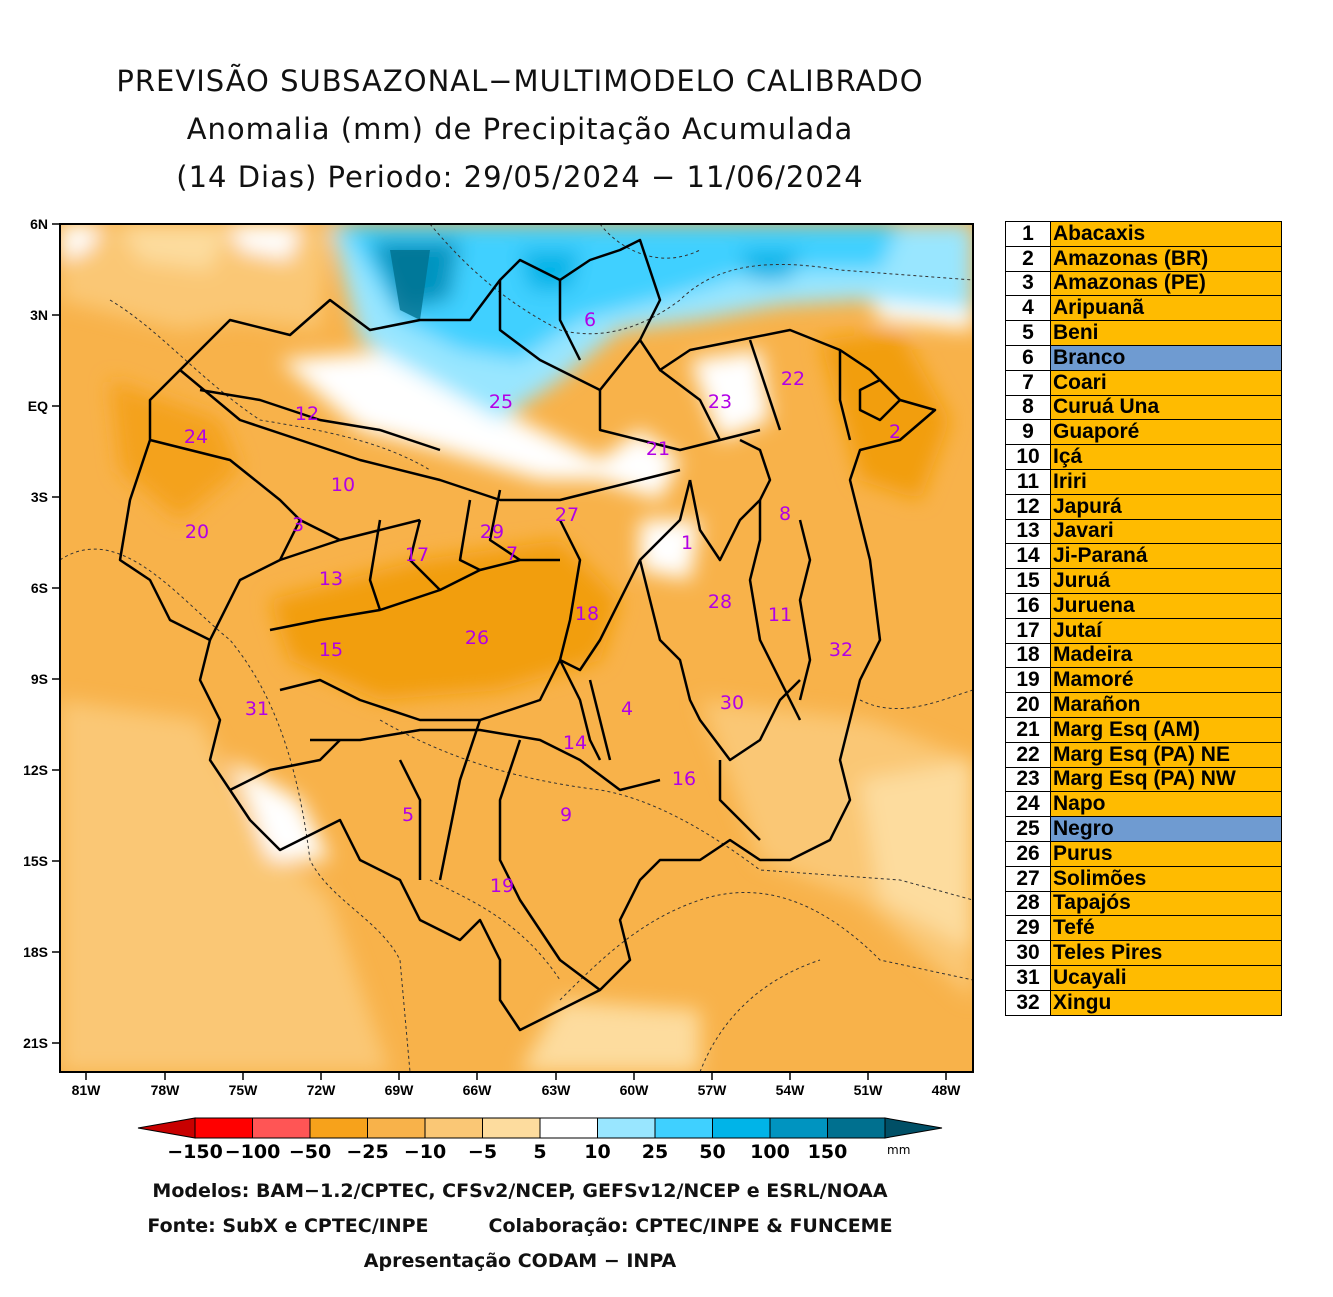  I want to click on legend-number: 13, so click(1028, 531).